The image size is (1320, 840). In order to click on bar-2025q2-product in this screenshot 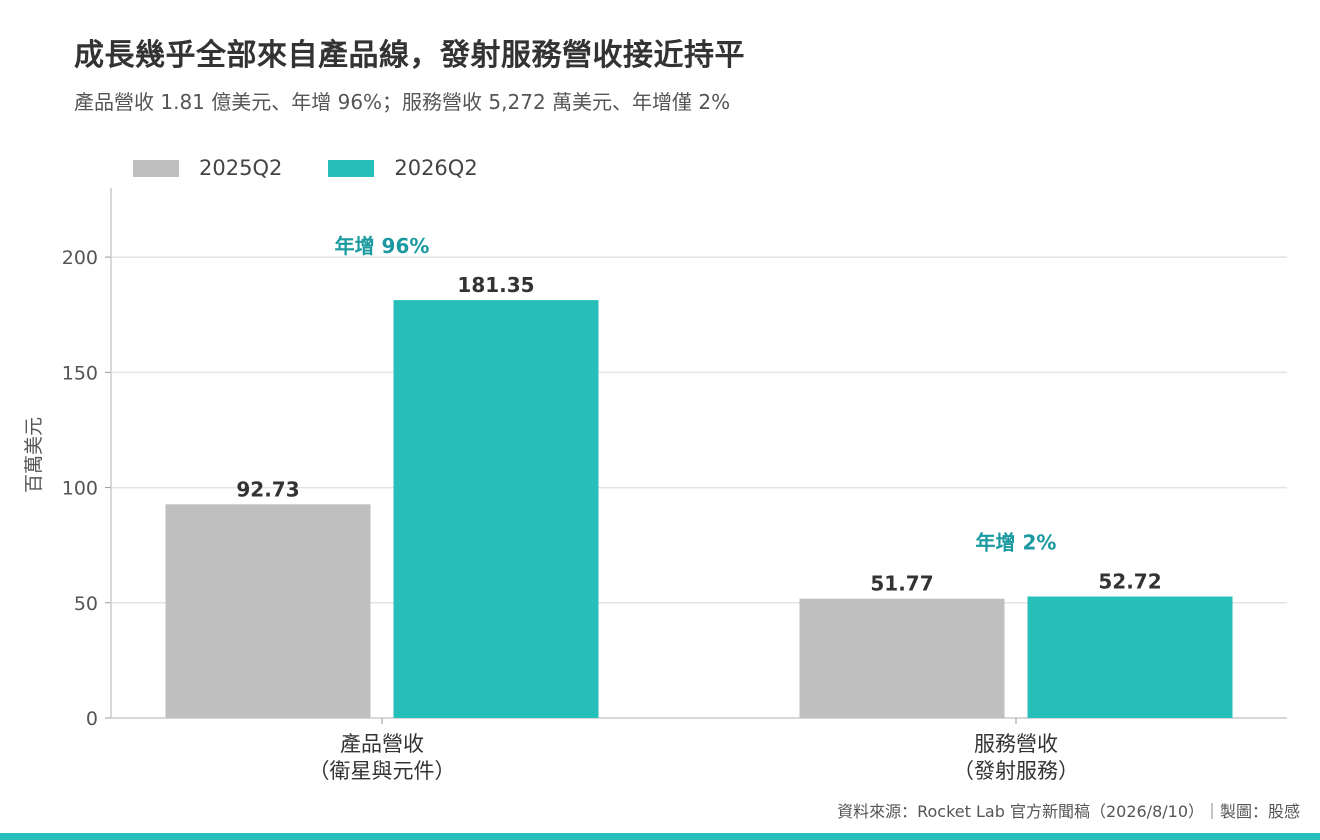, I will do `click(268, 611)`.